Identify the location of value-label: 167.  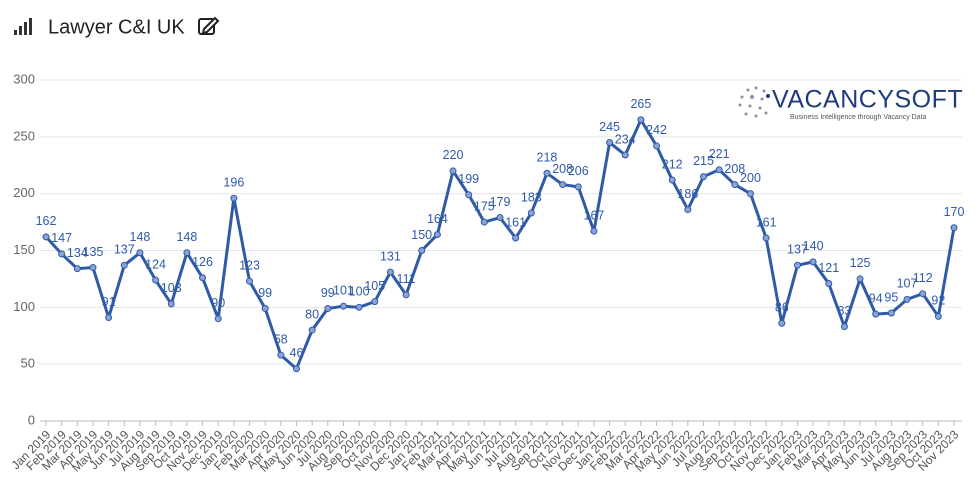
(594, 215).